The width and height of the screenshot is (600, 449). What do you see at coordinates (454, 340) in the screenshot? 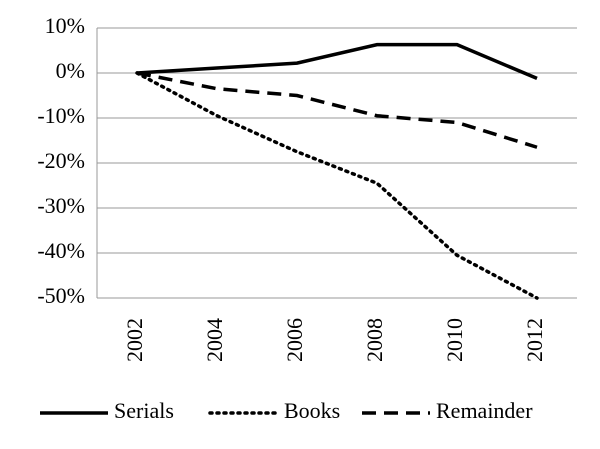
I see `x-tick-label: 2010` at bounding box center [454, 340].